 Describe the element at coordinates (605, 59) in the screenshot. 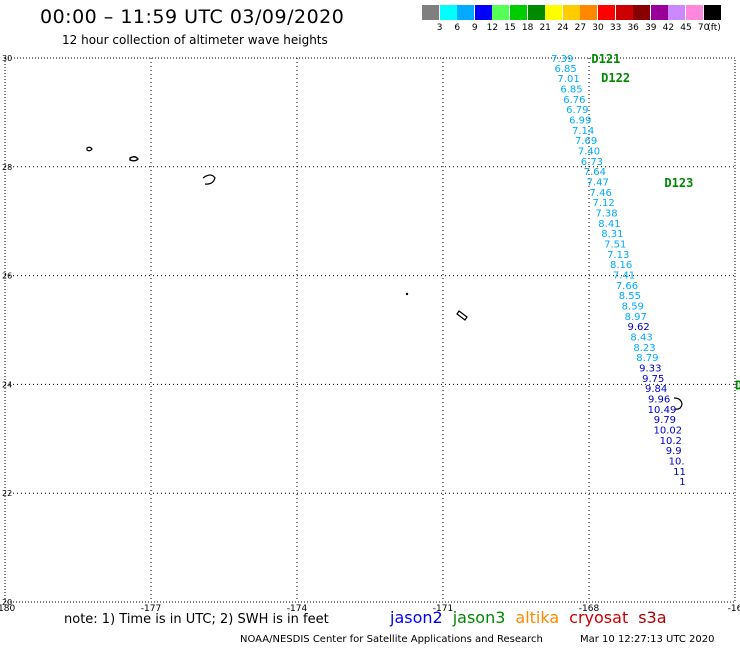

I see `track-label: D121` at that location.